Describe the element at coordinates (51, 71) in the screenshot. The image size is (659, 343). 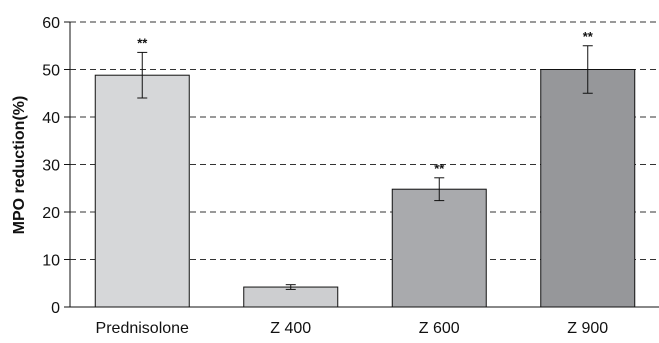
I see `y-tick-label: 50` at that location.